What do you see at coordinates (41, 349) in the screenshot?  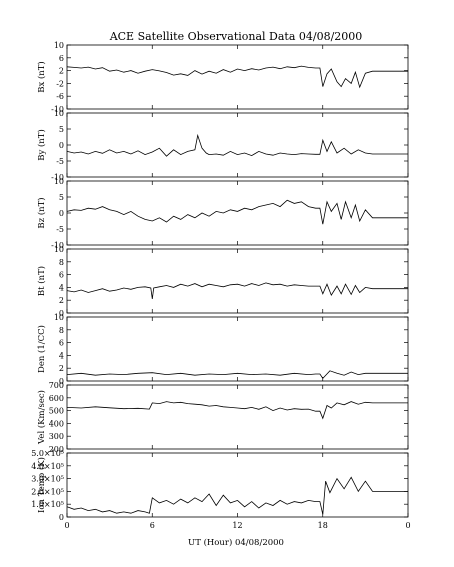 I see `y-axis-label: Den (1/CC)` at bounding box center [41, 349].